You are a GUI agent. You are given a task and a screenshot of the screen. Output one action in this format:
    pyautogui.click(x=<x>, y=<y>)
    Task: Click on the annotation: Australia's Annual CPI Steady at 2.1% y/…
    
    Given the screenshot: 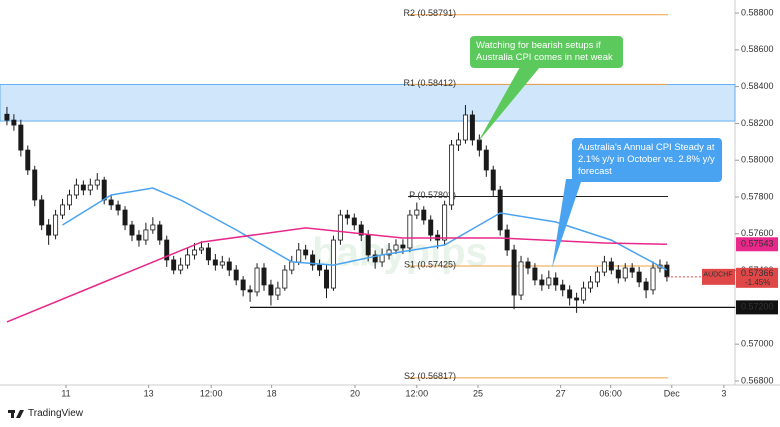 What is the action you would take?
    pyautogui.click(x=647, y=160)
    